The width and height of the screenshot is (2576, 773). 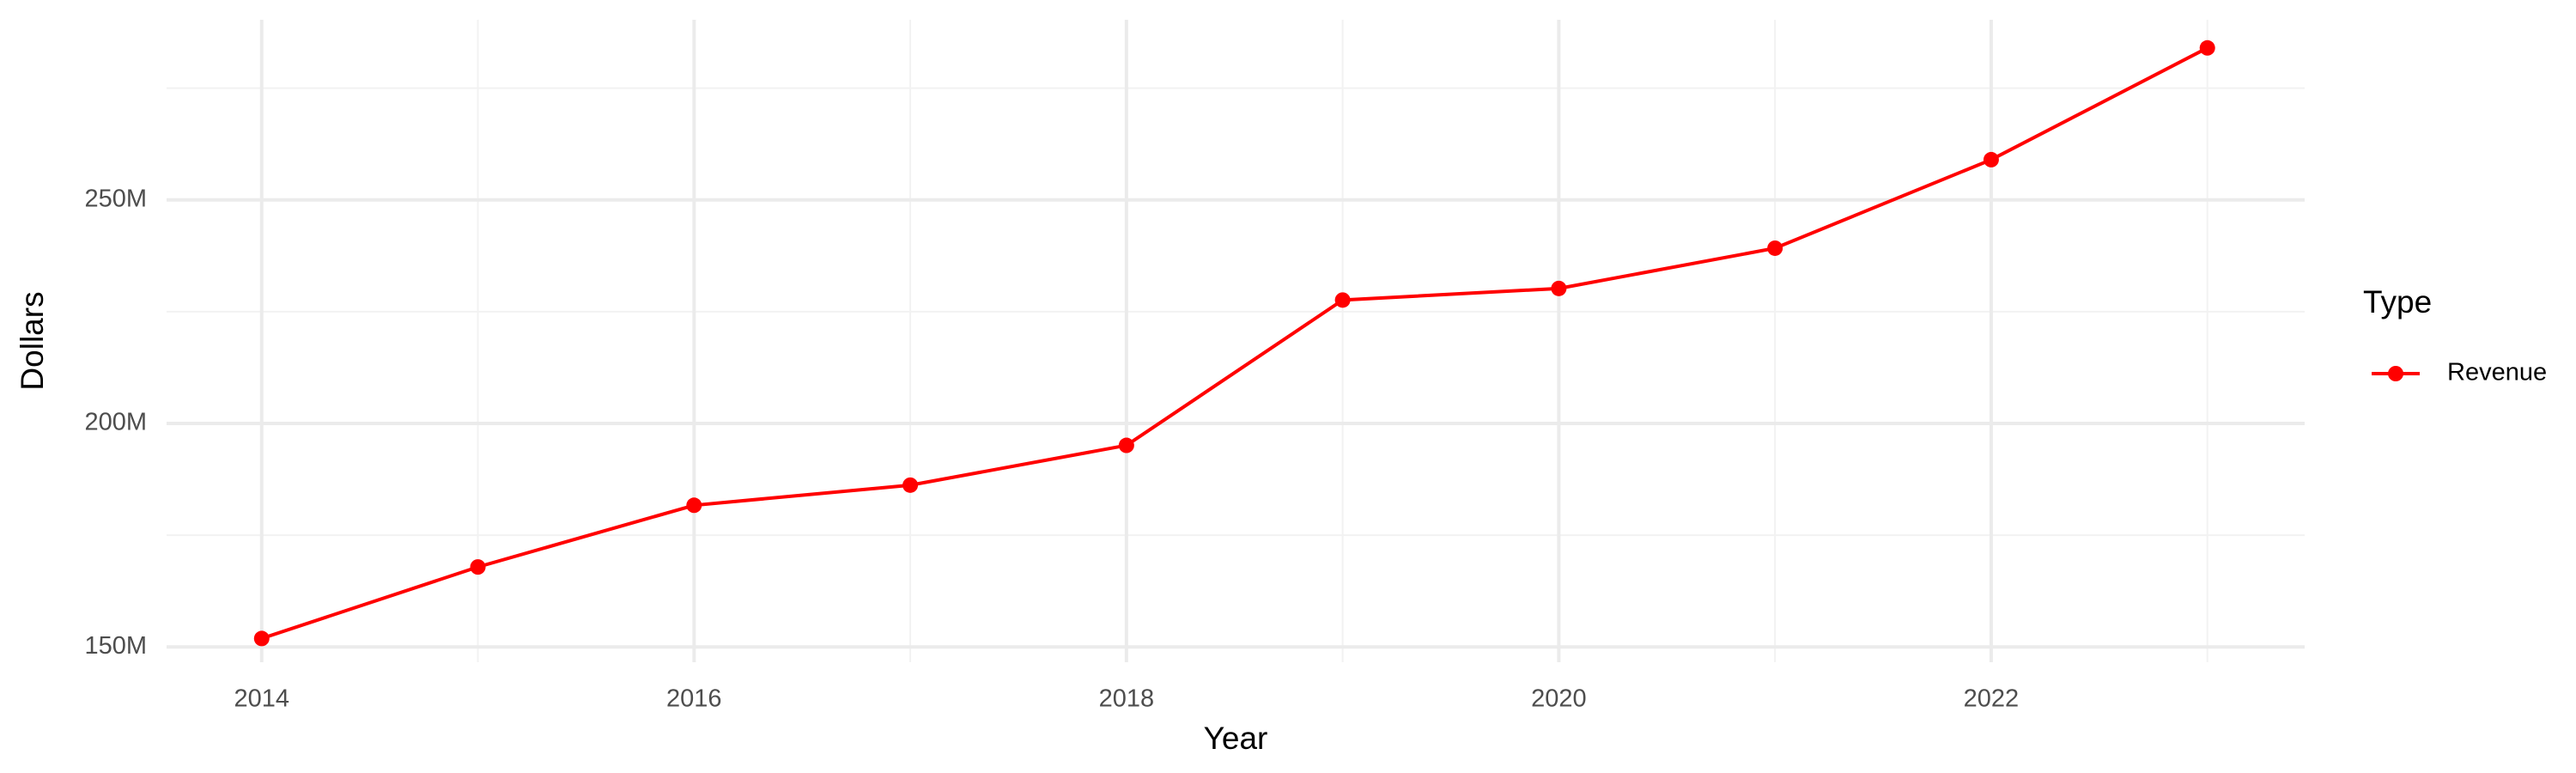 I want to click on y-axis-title: Dollars, so click(x=32, y=340).